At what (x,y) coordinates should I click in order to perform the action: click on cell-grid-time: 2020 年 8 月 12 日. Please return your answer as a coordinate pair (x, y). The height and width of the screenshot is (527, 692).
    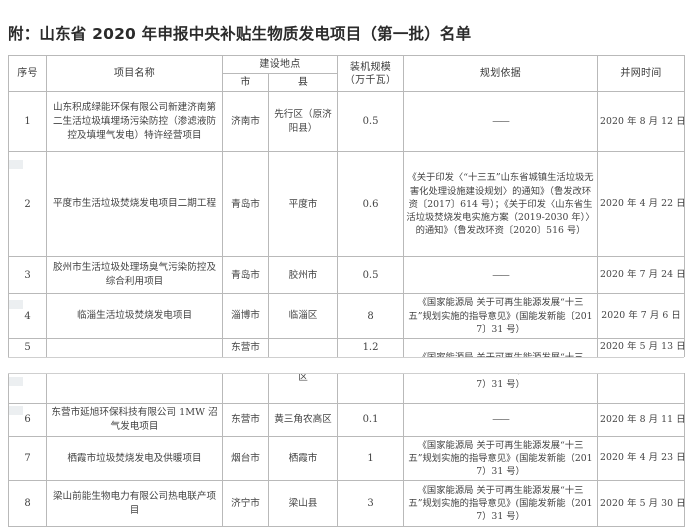
    Looking at the image, I should click on (641, 122).